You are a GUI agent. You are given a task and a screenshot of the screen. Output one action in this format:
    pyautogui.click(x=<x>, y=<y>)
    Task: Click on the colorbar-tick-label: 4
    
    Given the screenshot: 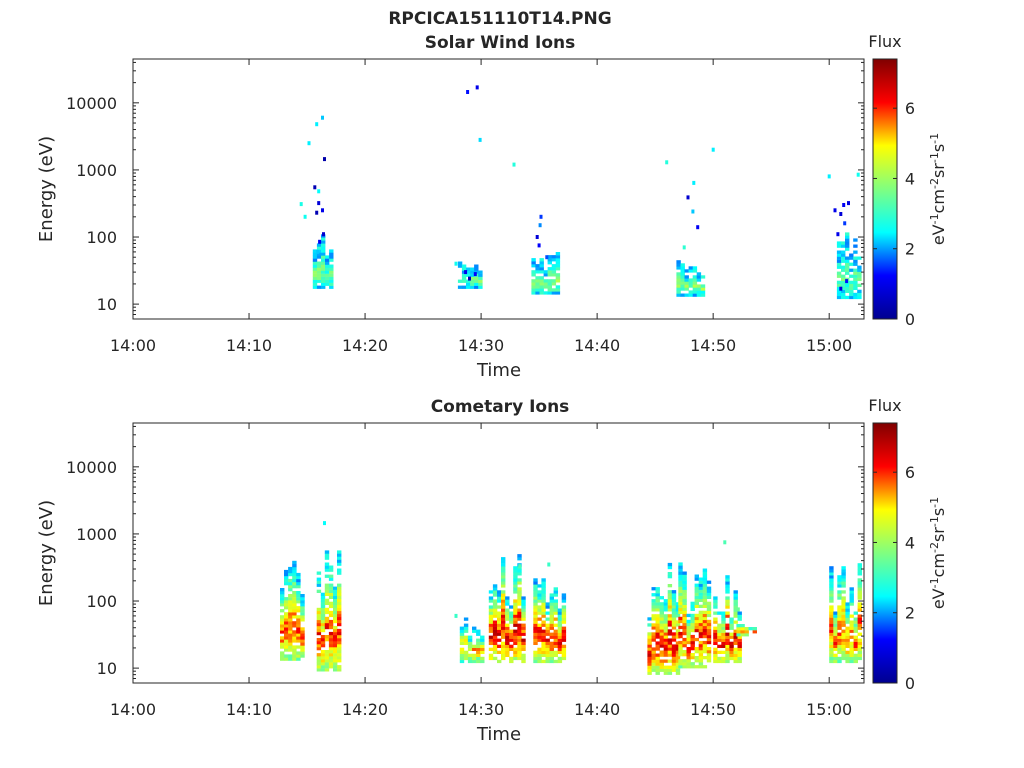 What is the action you would take?
    pyautogui.click(x=910, y=542)
    